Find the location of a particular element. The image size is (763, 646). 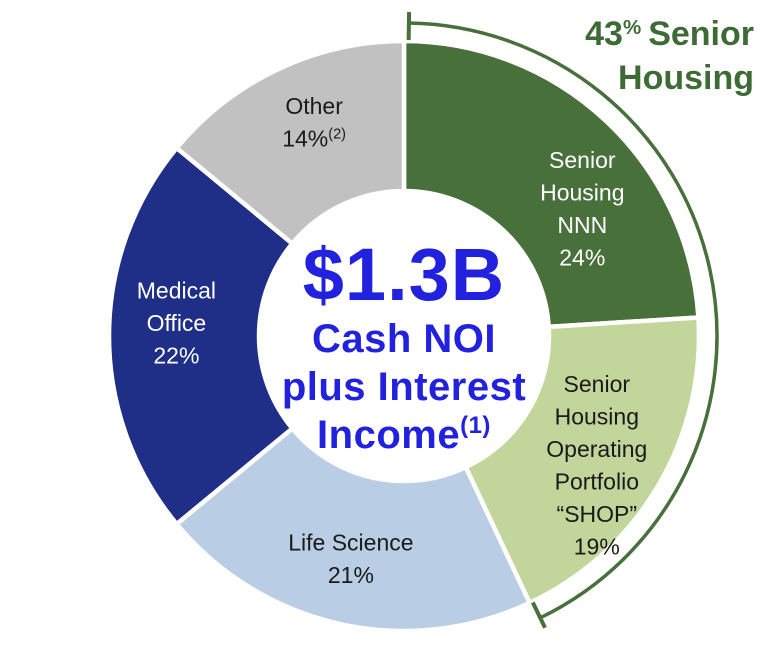

center-label-line: Income(1) is located at coordinates (404, 434).